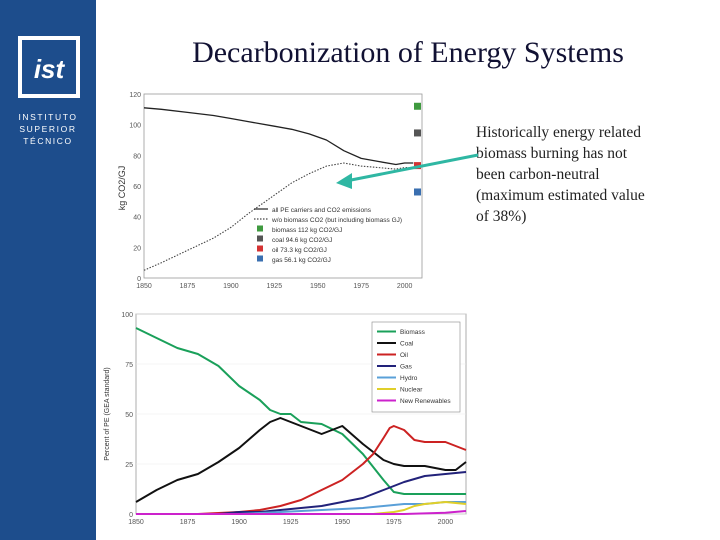  Describe the element at coordinates (48, 270) in the screenshot. I see `sidebar: ist INSTITUTO SUPERIOR TÉCNICO` at that location.